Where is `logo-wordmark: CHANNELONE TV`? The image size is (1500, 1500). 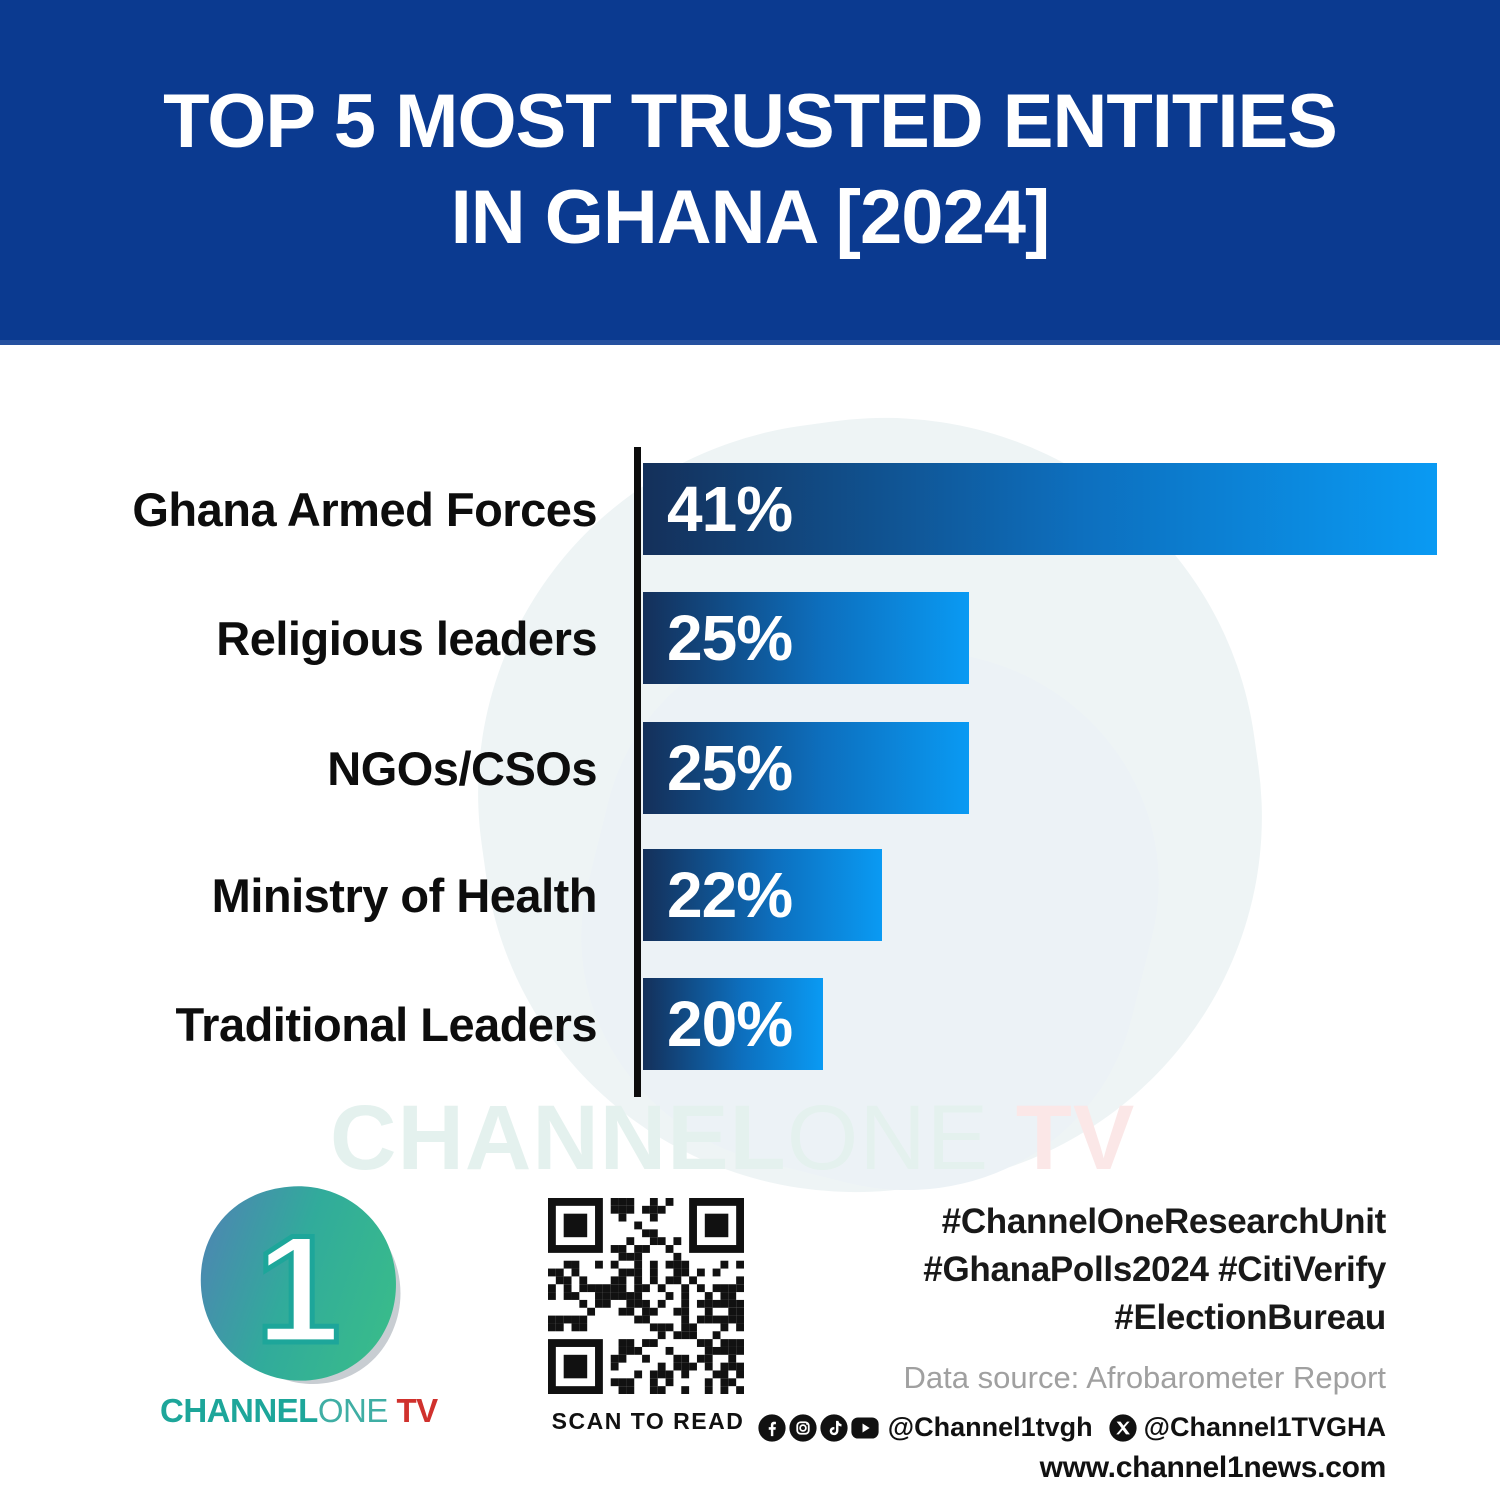
logo-wordmark: CHANNELONE TV is located at coordinates (300, 1411).